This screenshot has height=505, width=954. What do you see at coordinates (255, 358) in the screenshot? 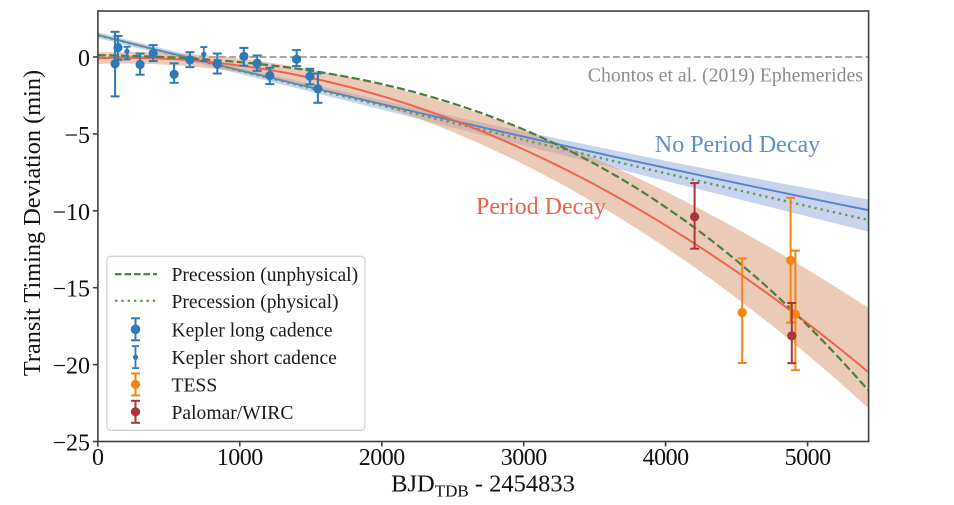
I see `svg-text: Kepler short cadence` at bounding box center [255, 358].